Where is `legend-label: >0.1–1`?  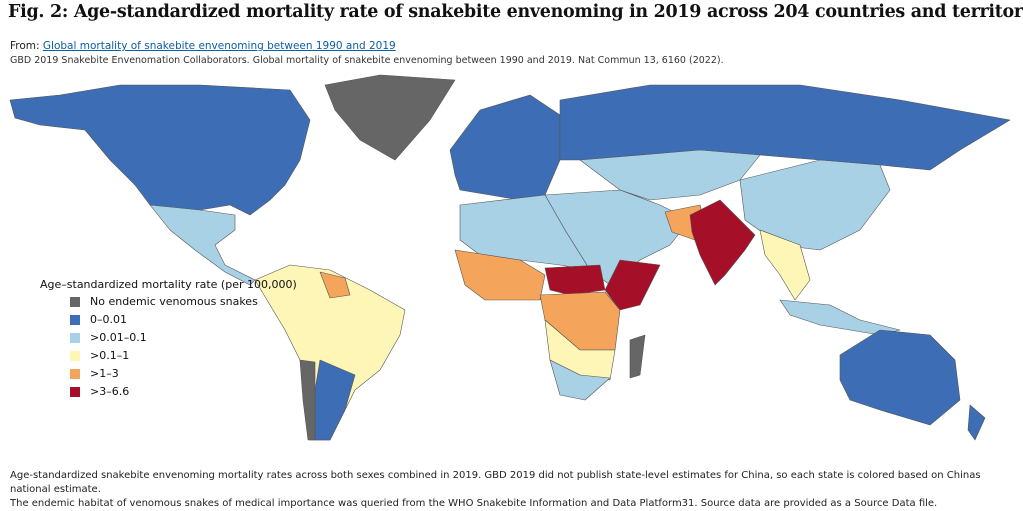 legend-label: >0.1–1 is located at coordinates (109, 355).